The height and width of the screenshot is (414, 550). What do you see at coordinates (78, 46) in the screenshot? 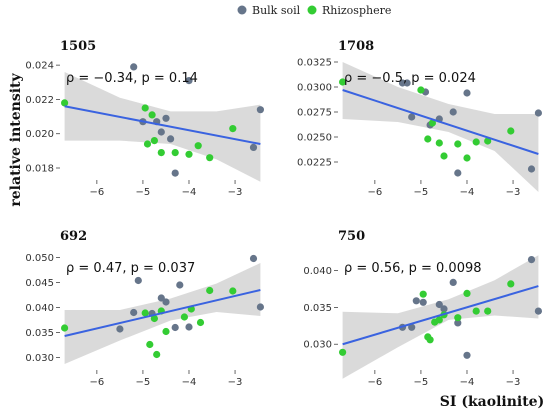
I see `panel-title: 1505` at bounding box center [78, 46].